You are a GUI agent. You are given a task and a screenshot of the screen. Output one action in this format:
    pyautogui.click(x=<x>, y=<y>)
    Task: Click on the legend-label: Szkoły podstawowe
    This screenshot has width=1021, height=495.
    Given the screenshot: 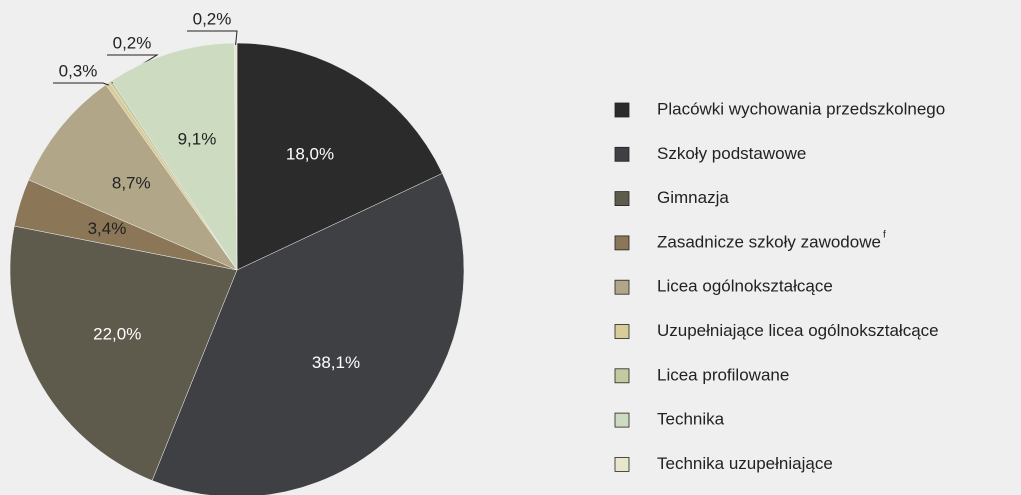 What is the action you would take?
    pyautogui.click(x=731, y=153)
    